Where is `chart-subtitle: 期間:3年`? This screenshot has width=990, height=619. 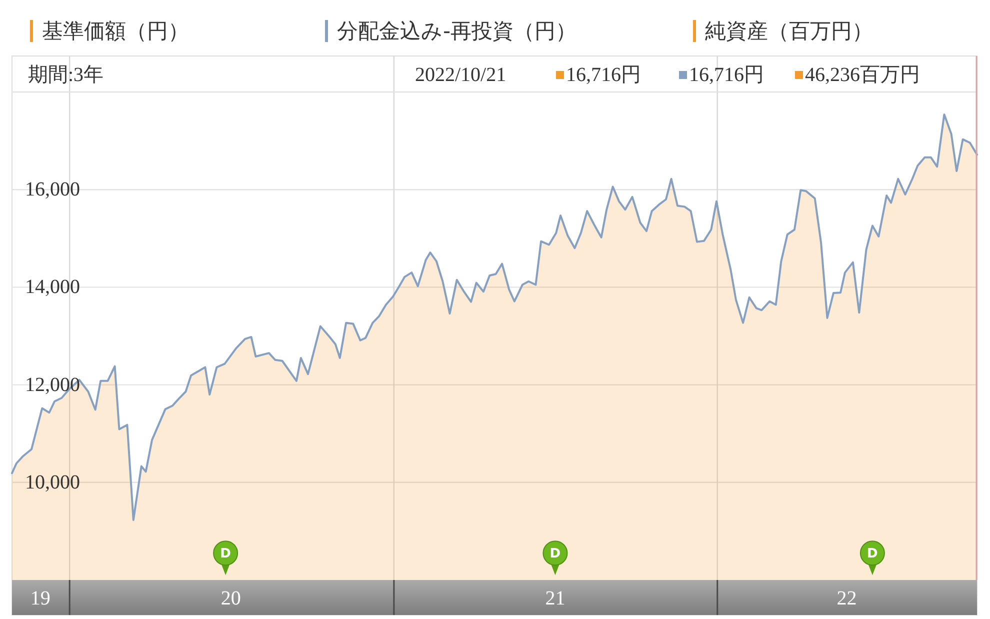 chart-subtitle: 期間:3年 is located at coordinates (66, 75).